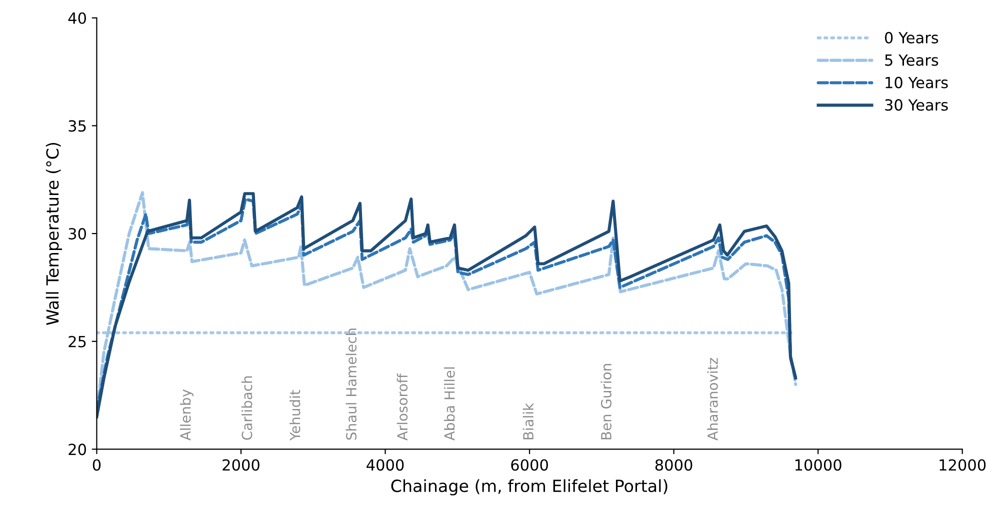 The width and height of the screenshot is (987, 526). I want to click on y-tick-label: 25, so click(77, 342).